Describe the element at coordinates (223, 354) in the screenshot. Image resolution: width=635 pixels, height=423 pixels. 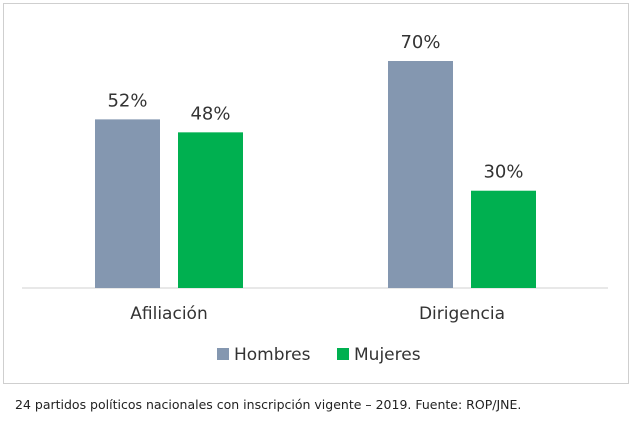
I see `legend-swatch-hombres` at that location.